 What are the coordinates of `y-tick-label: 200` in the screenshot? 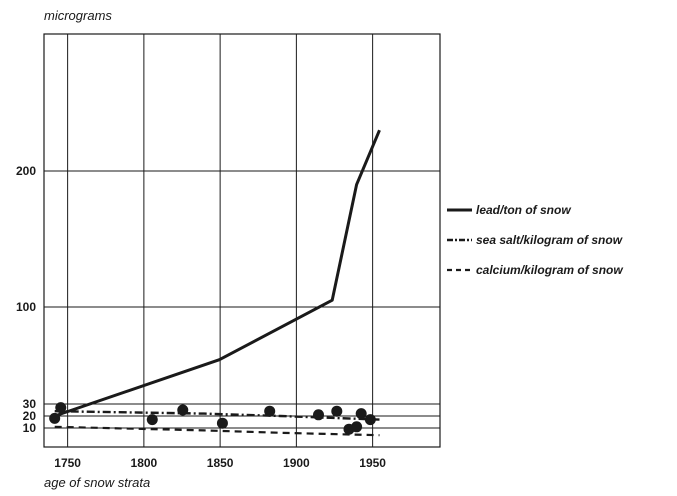 It's located at (26, 171).